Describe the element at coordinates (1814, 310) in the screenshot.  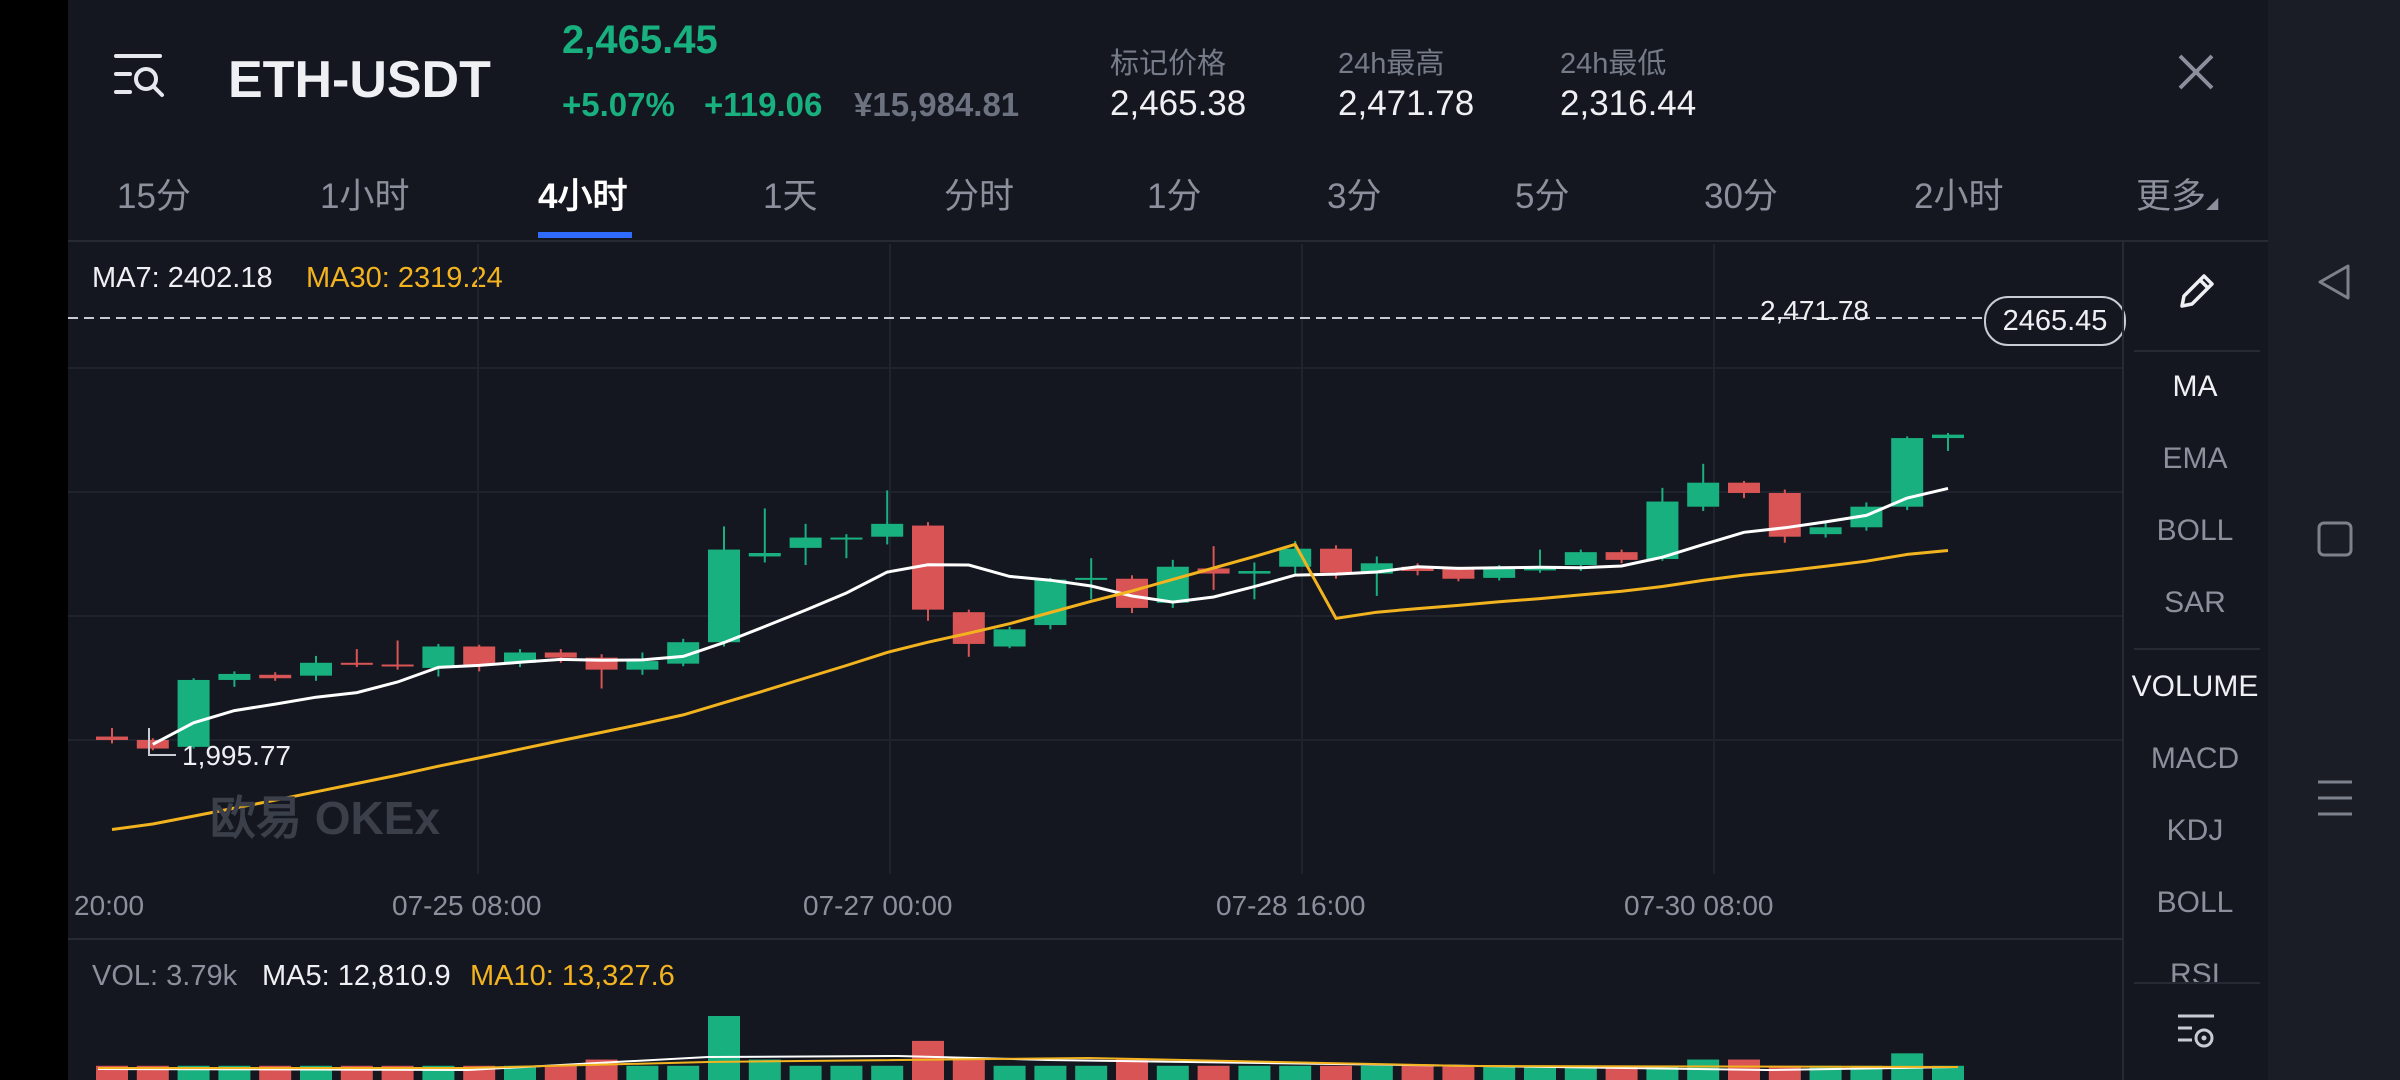
I see `high-marker: 2,471.78` at that location.